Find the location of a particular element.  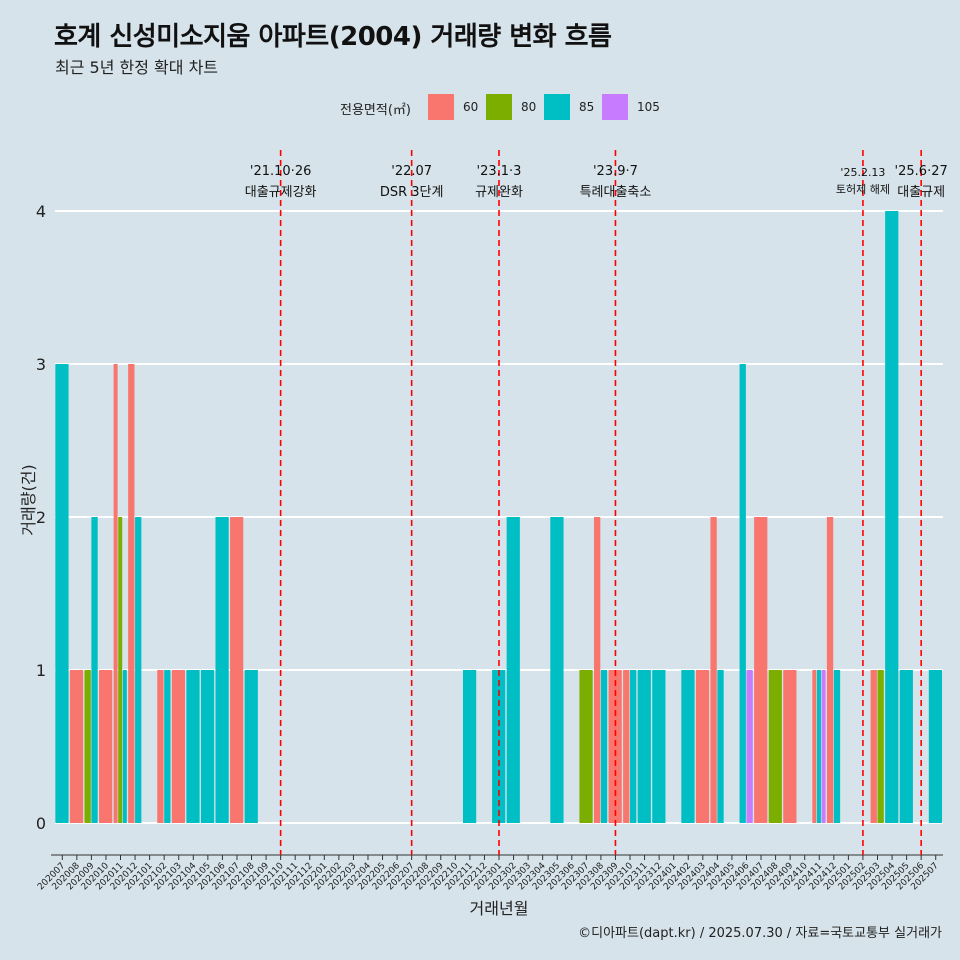

y-axis-title: 거래량(건) is located at coordinates (28, 499).